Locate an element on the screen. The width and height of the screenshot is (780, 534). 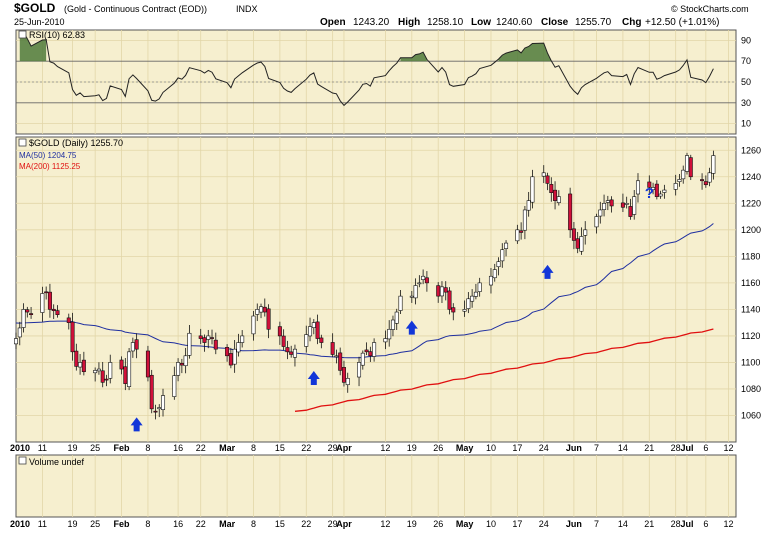
volume-grid is located at coordinates (385, 486).